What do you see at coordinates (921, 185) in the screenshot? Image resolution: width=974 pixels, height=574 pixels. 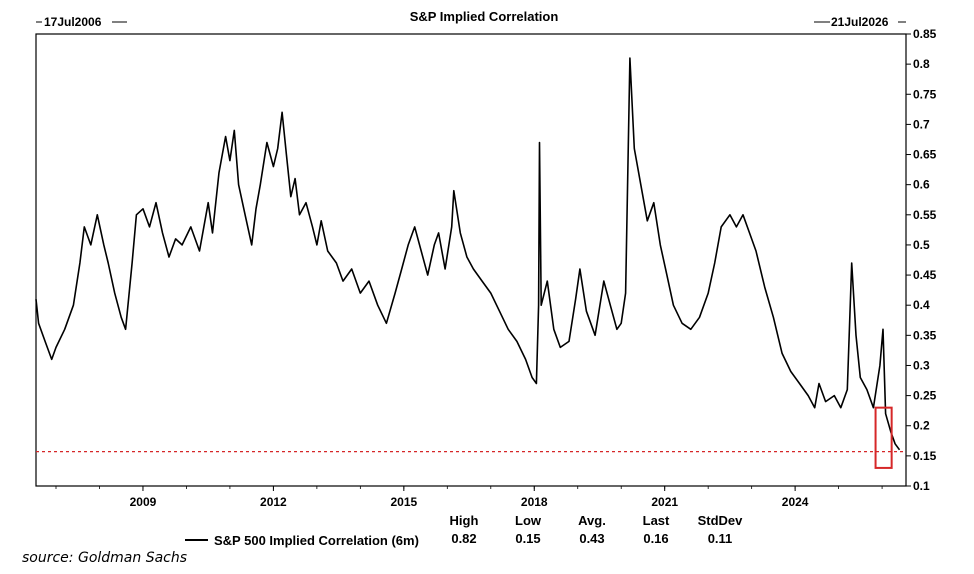 I see `y-tick-label-5: 0.6` at bounding box center [921, 185].